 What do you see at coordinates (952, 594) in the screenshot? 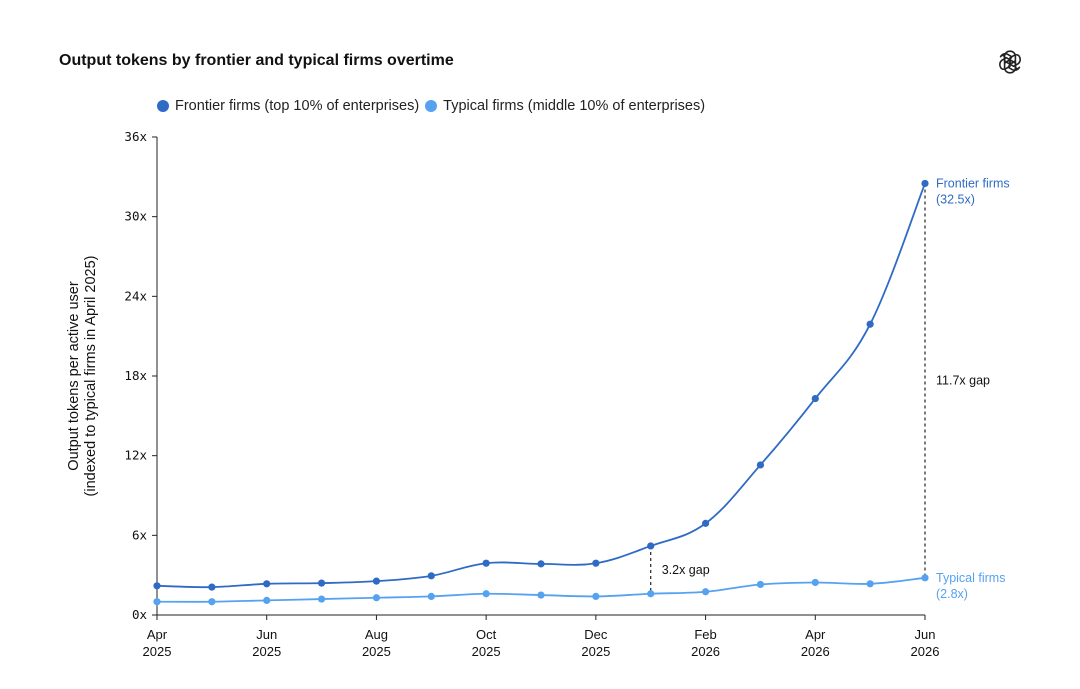
I see `typical-end-value: (2.8x)` at bounding box center [952, 594].